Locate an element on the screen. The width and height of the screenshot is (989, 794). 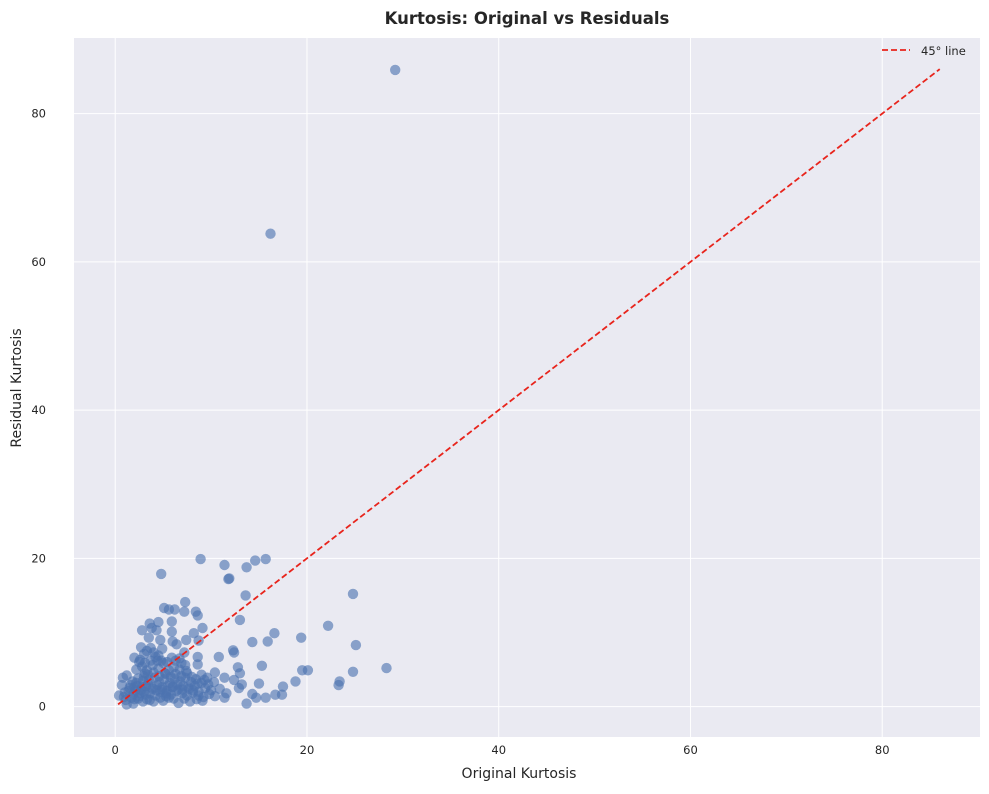
chart-title: Kurtosis: Original vs Residuals is located at coordinates (527, 18).